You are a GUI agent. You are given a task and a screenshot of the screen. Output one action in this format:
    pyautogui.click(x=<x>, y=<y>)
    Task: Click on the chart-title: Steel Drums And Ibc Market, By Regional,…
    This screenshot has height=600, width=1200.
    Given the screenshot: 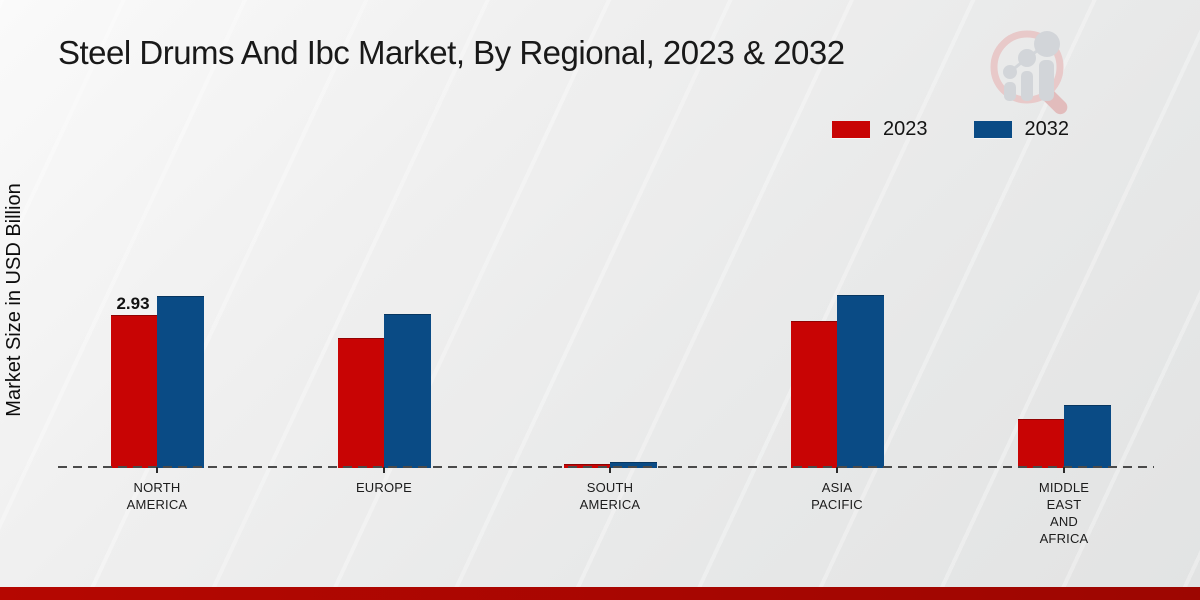 What is the action you would take?
    pyautogui.click(x=451, y=52)
    